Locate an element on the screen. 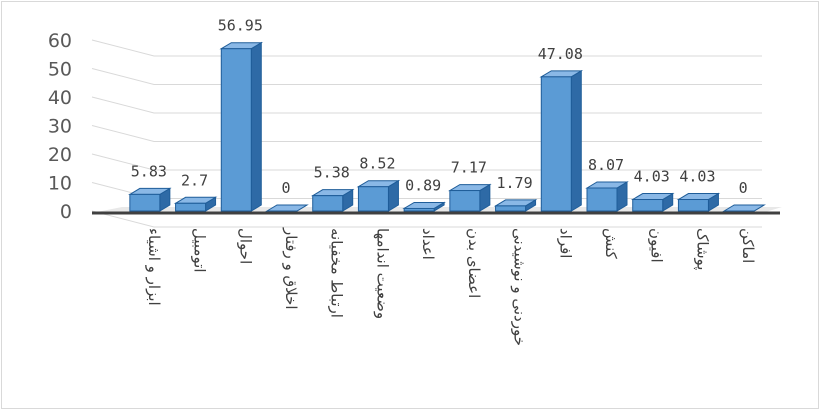  data-label: 8.07 is located at coordinates (606, 165).